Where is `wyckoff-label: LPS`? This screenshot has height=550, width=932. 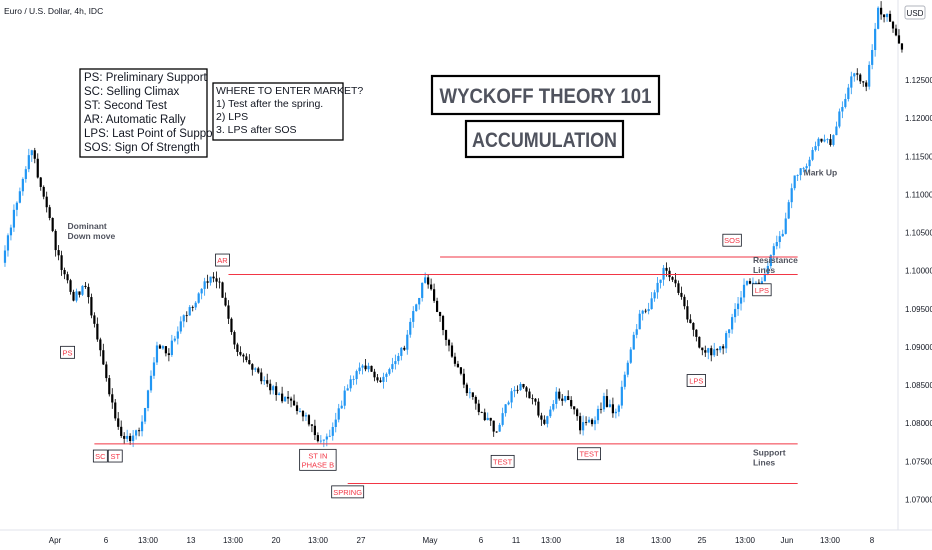
wyckoff-label: LPS is located at coordinates (696, 381).